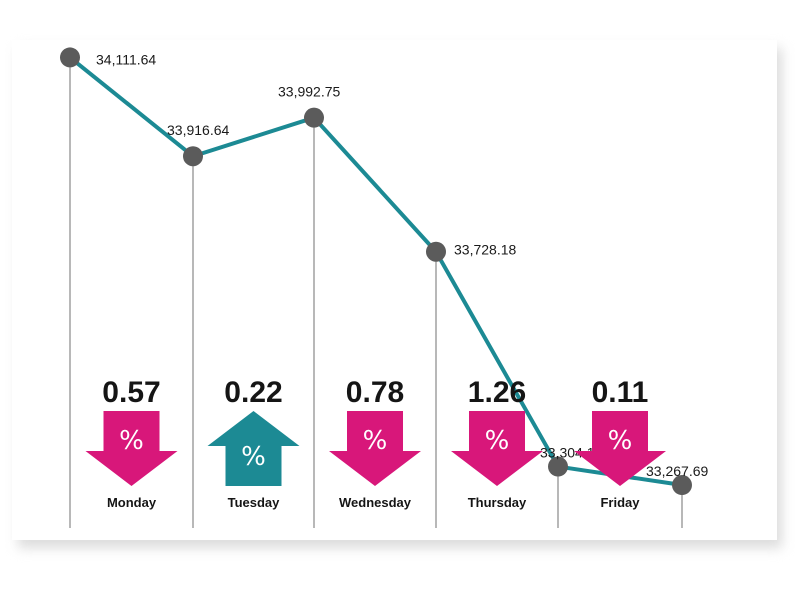 The image size is (800, 600). I want to click on percent-symbol-0: %, so click(131, 441).